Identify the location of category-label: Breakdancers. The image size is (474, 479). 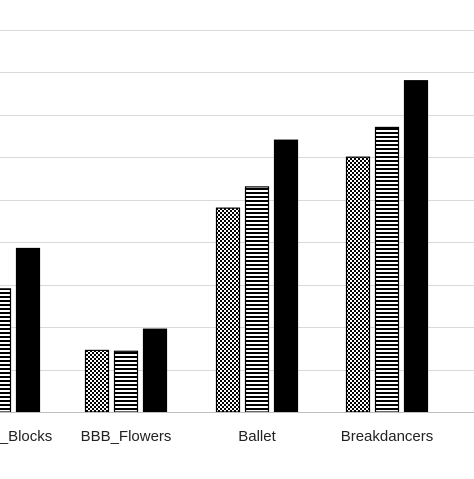
(387, 436).